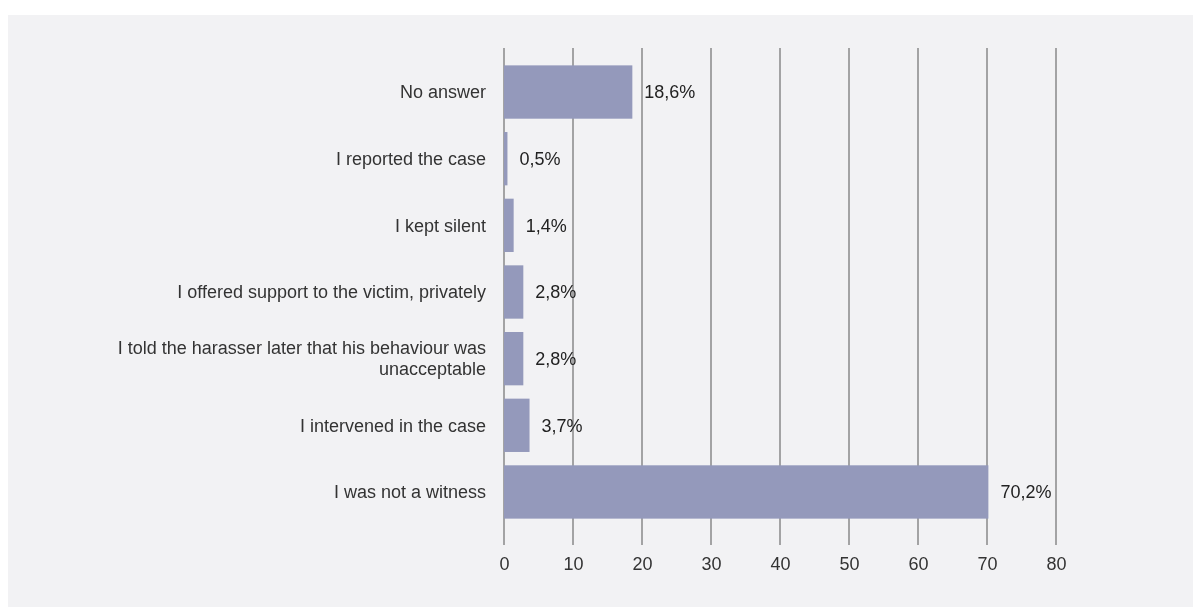  What do you see at coordinates (440, 225) in the screenshot?
I see `y-tick-label: I kept silent` at bounding box center [440, 225].